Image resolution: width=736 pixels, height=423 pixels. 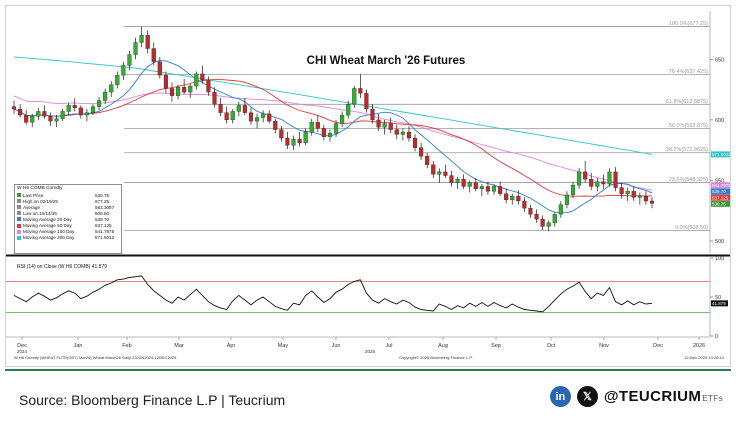 I want to click on x-tick-label: Oct, so click(x=551, y=346).